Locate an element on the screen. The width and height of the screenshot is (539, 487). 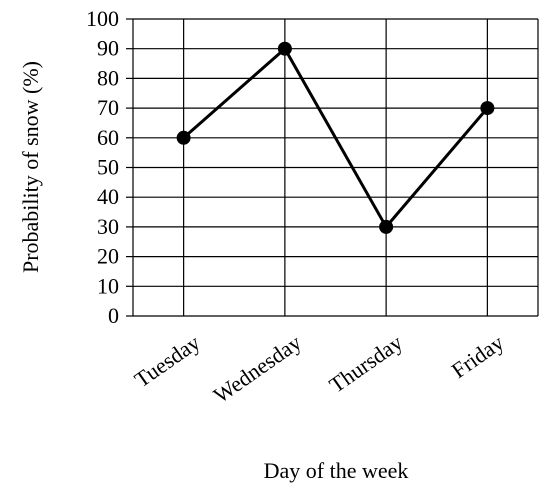
x-tick-label: Wednesday is located at coordinates (257, 369).